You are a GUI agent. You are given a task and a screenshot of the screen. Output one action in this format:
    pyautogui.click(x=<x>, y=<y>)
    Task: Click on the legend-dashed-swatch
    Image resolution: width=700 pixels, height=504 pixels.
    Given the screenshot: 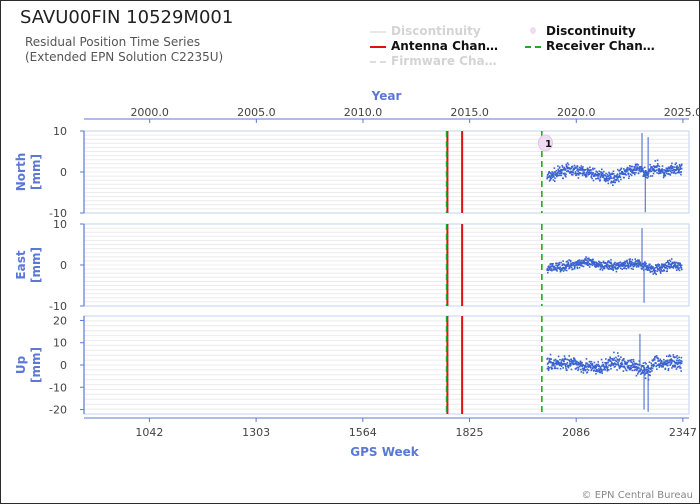 What is the action you would take?
    pyautogui.click(x=378, y=62)
    